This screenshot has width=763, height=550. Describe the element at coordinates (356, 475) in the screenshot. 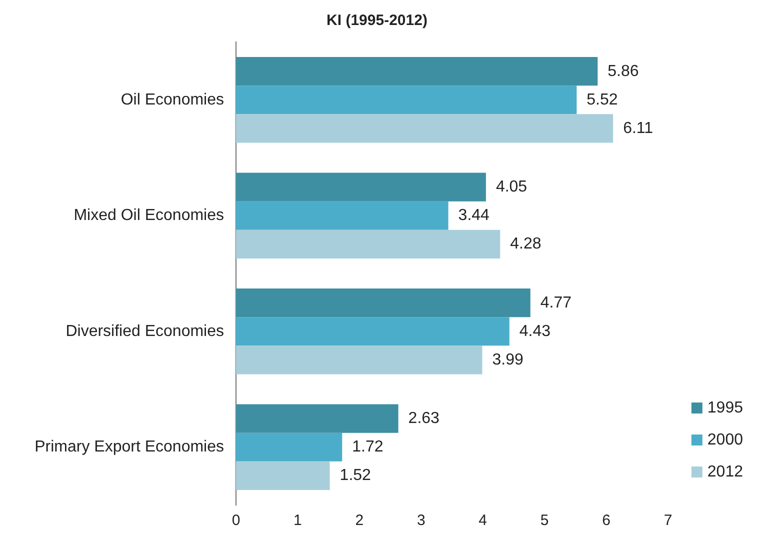

I see `data-label: 1.52` at that location.